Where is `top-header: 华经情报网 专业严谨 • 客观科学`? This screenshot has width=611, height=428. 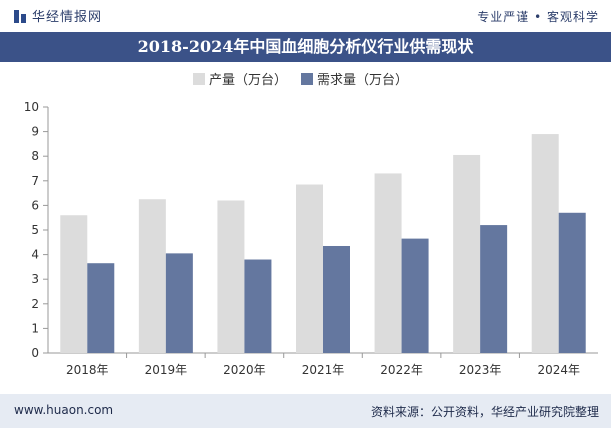
top-header: 华经情报网 专业严谨 • 客观科学 is located at coordinates (305, 15).